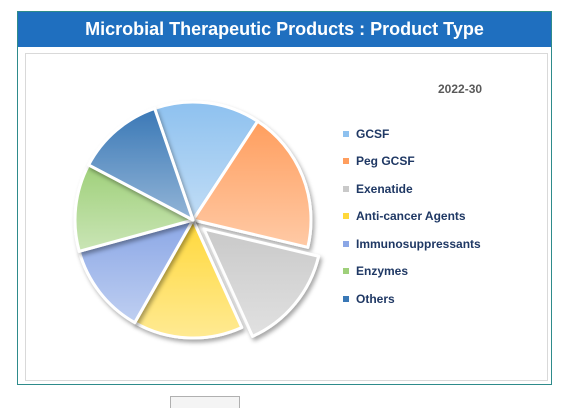 This screenshot has width=568, height=408. Describe the element at coordinates (460, 89) in the screenshot. I see `chart-subtitle: 2022-30` at that location.